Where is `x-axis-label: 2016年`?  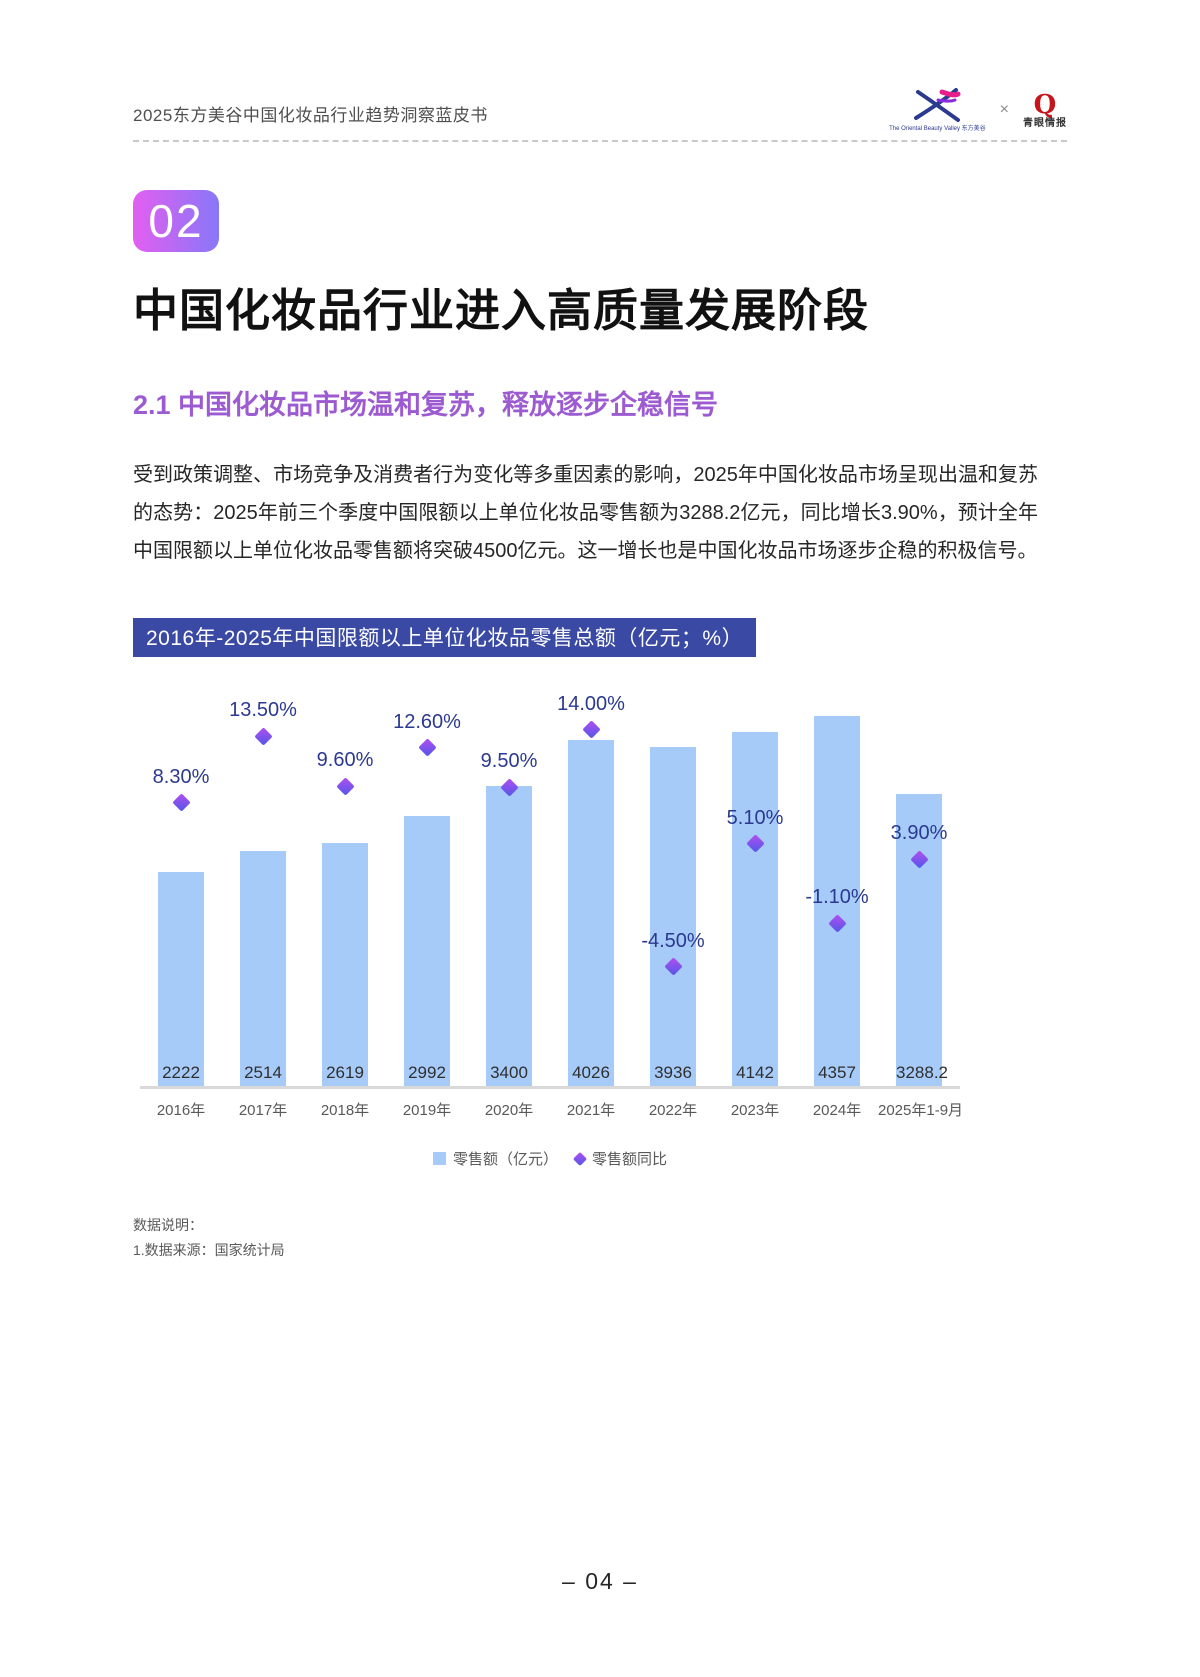
x-axis-label: 2016年 is located at coordinates (181, 1110).